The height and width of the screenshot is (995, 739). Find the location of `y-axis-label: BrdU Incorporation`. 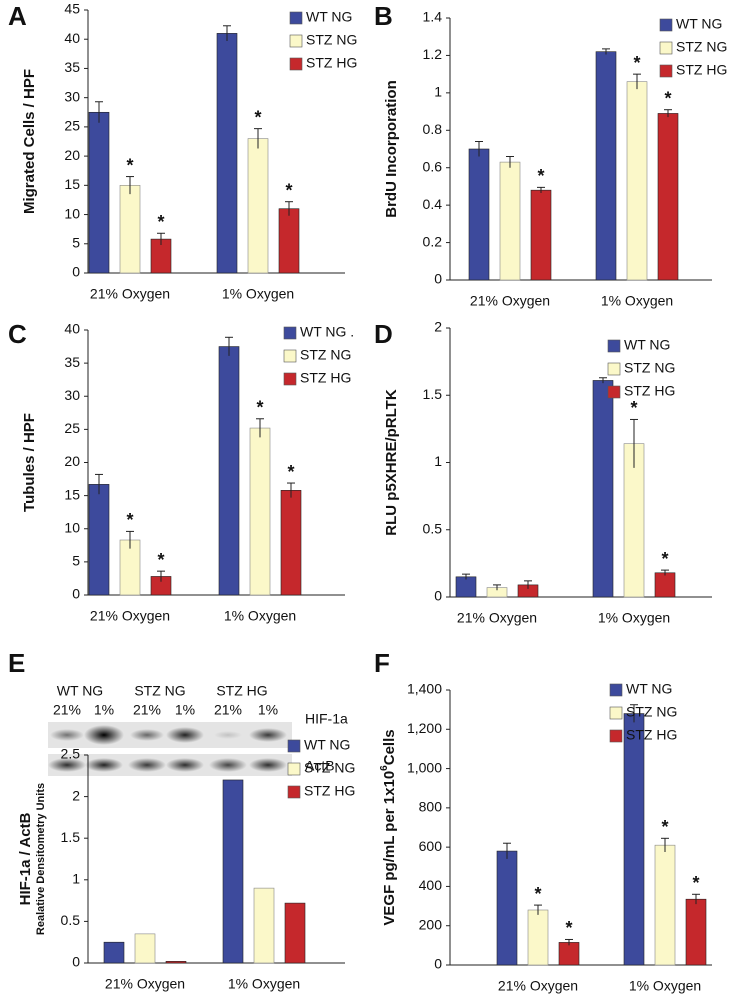

y-axis-label: BrdU Incorporation is located at coordinates (391, 149).